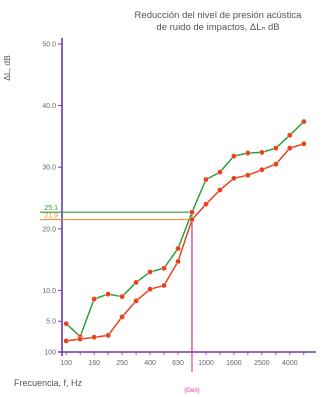 This screenshot has height=397, width=330. Describe the element at coordinates (217, 27) in the screenshot. I see `chart-title-line2: de ruido de impactos, ΔLₙ dB` at that location.